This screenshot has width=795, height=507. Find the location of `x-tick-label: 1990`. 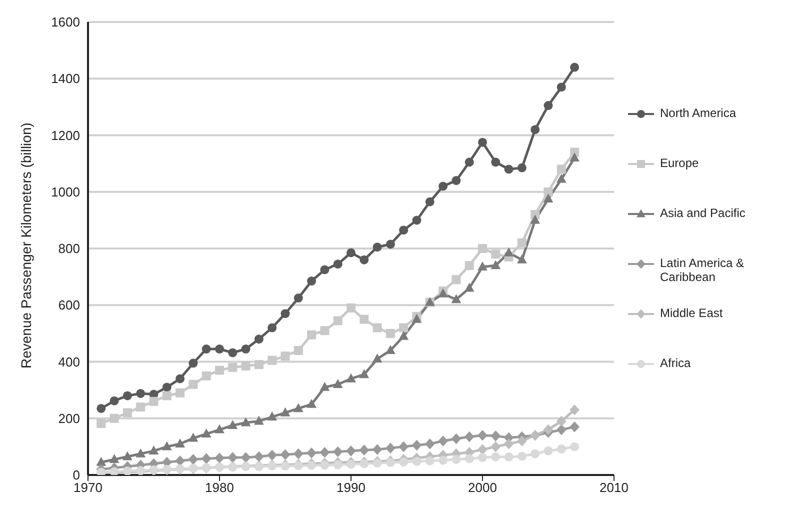

x-tick-label: 1990 is located at coordinates (351, 488).